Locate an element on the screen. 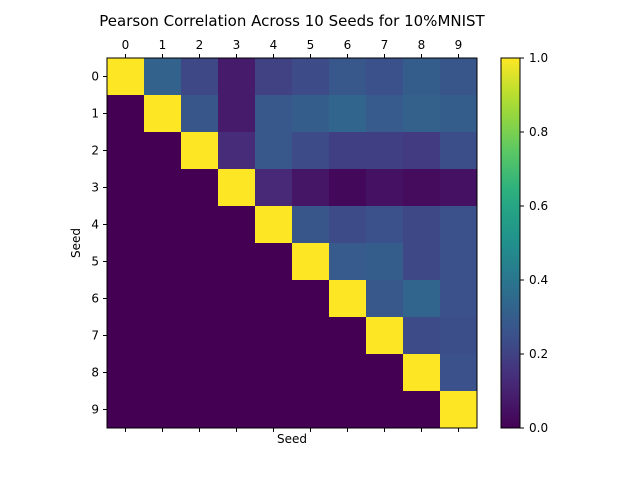 This screenshot has width=640, height=480. colorbar-tick-label: 1.0 is located at coordinates (538, 58).